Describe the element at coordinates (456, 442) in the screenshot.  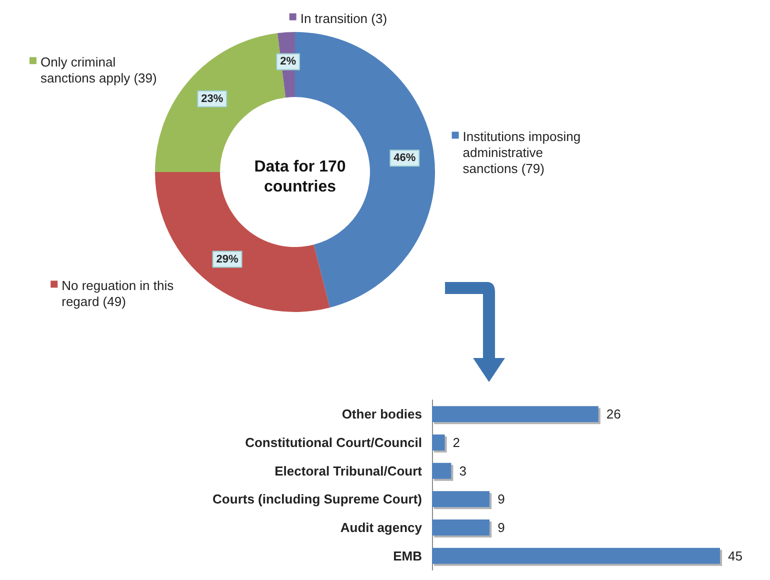
I see `data-label: 2` at that location.